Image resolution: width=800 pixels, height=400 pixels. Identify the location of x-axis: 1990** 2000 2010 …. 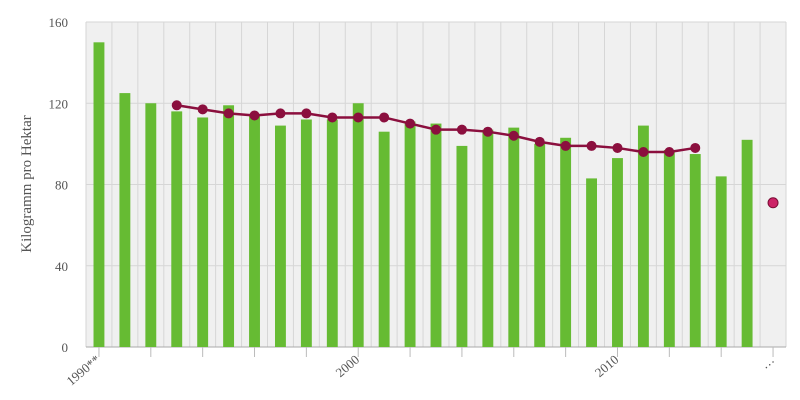
(420, 367).